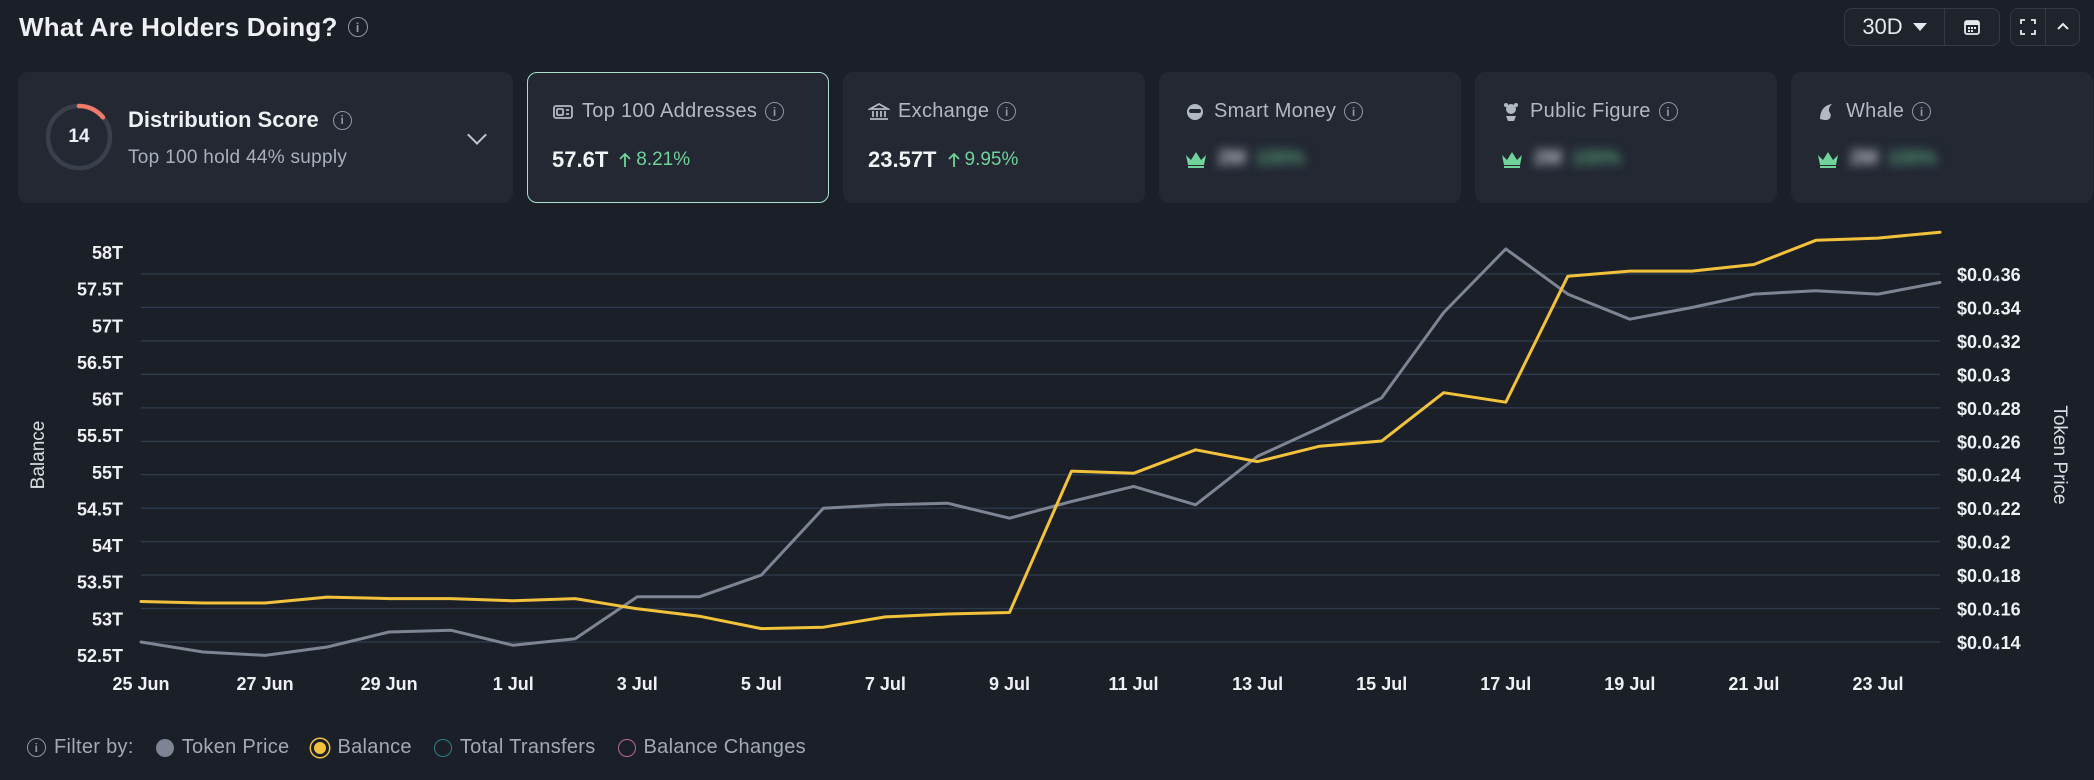  I want to click on whale-icon, so click(1826, 111).